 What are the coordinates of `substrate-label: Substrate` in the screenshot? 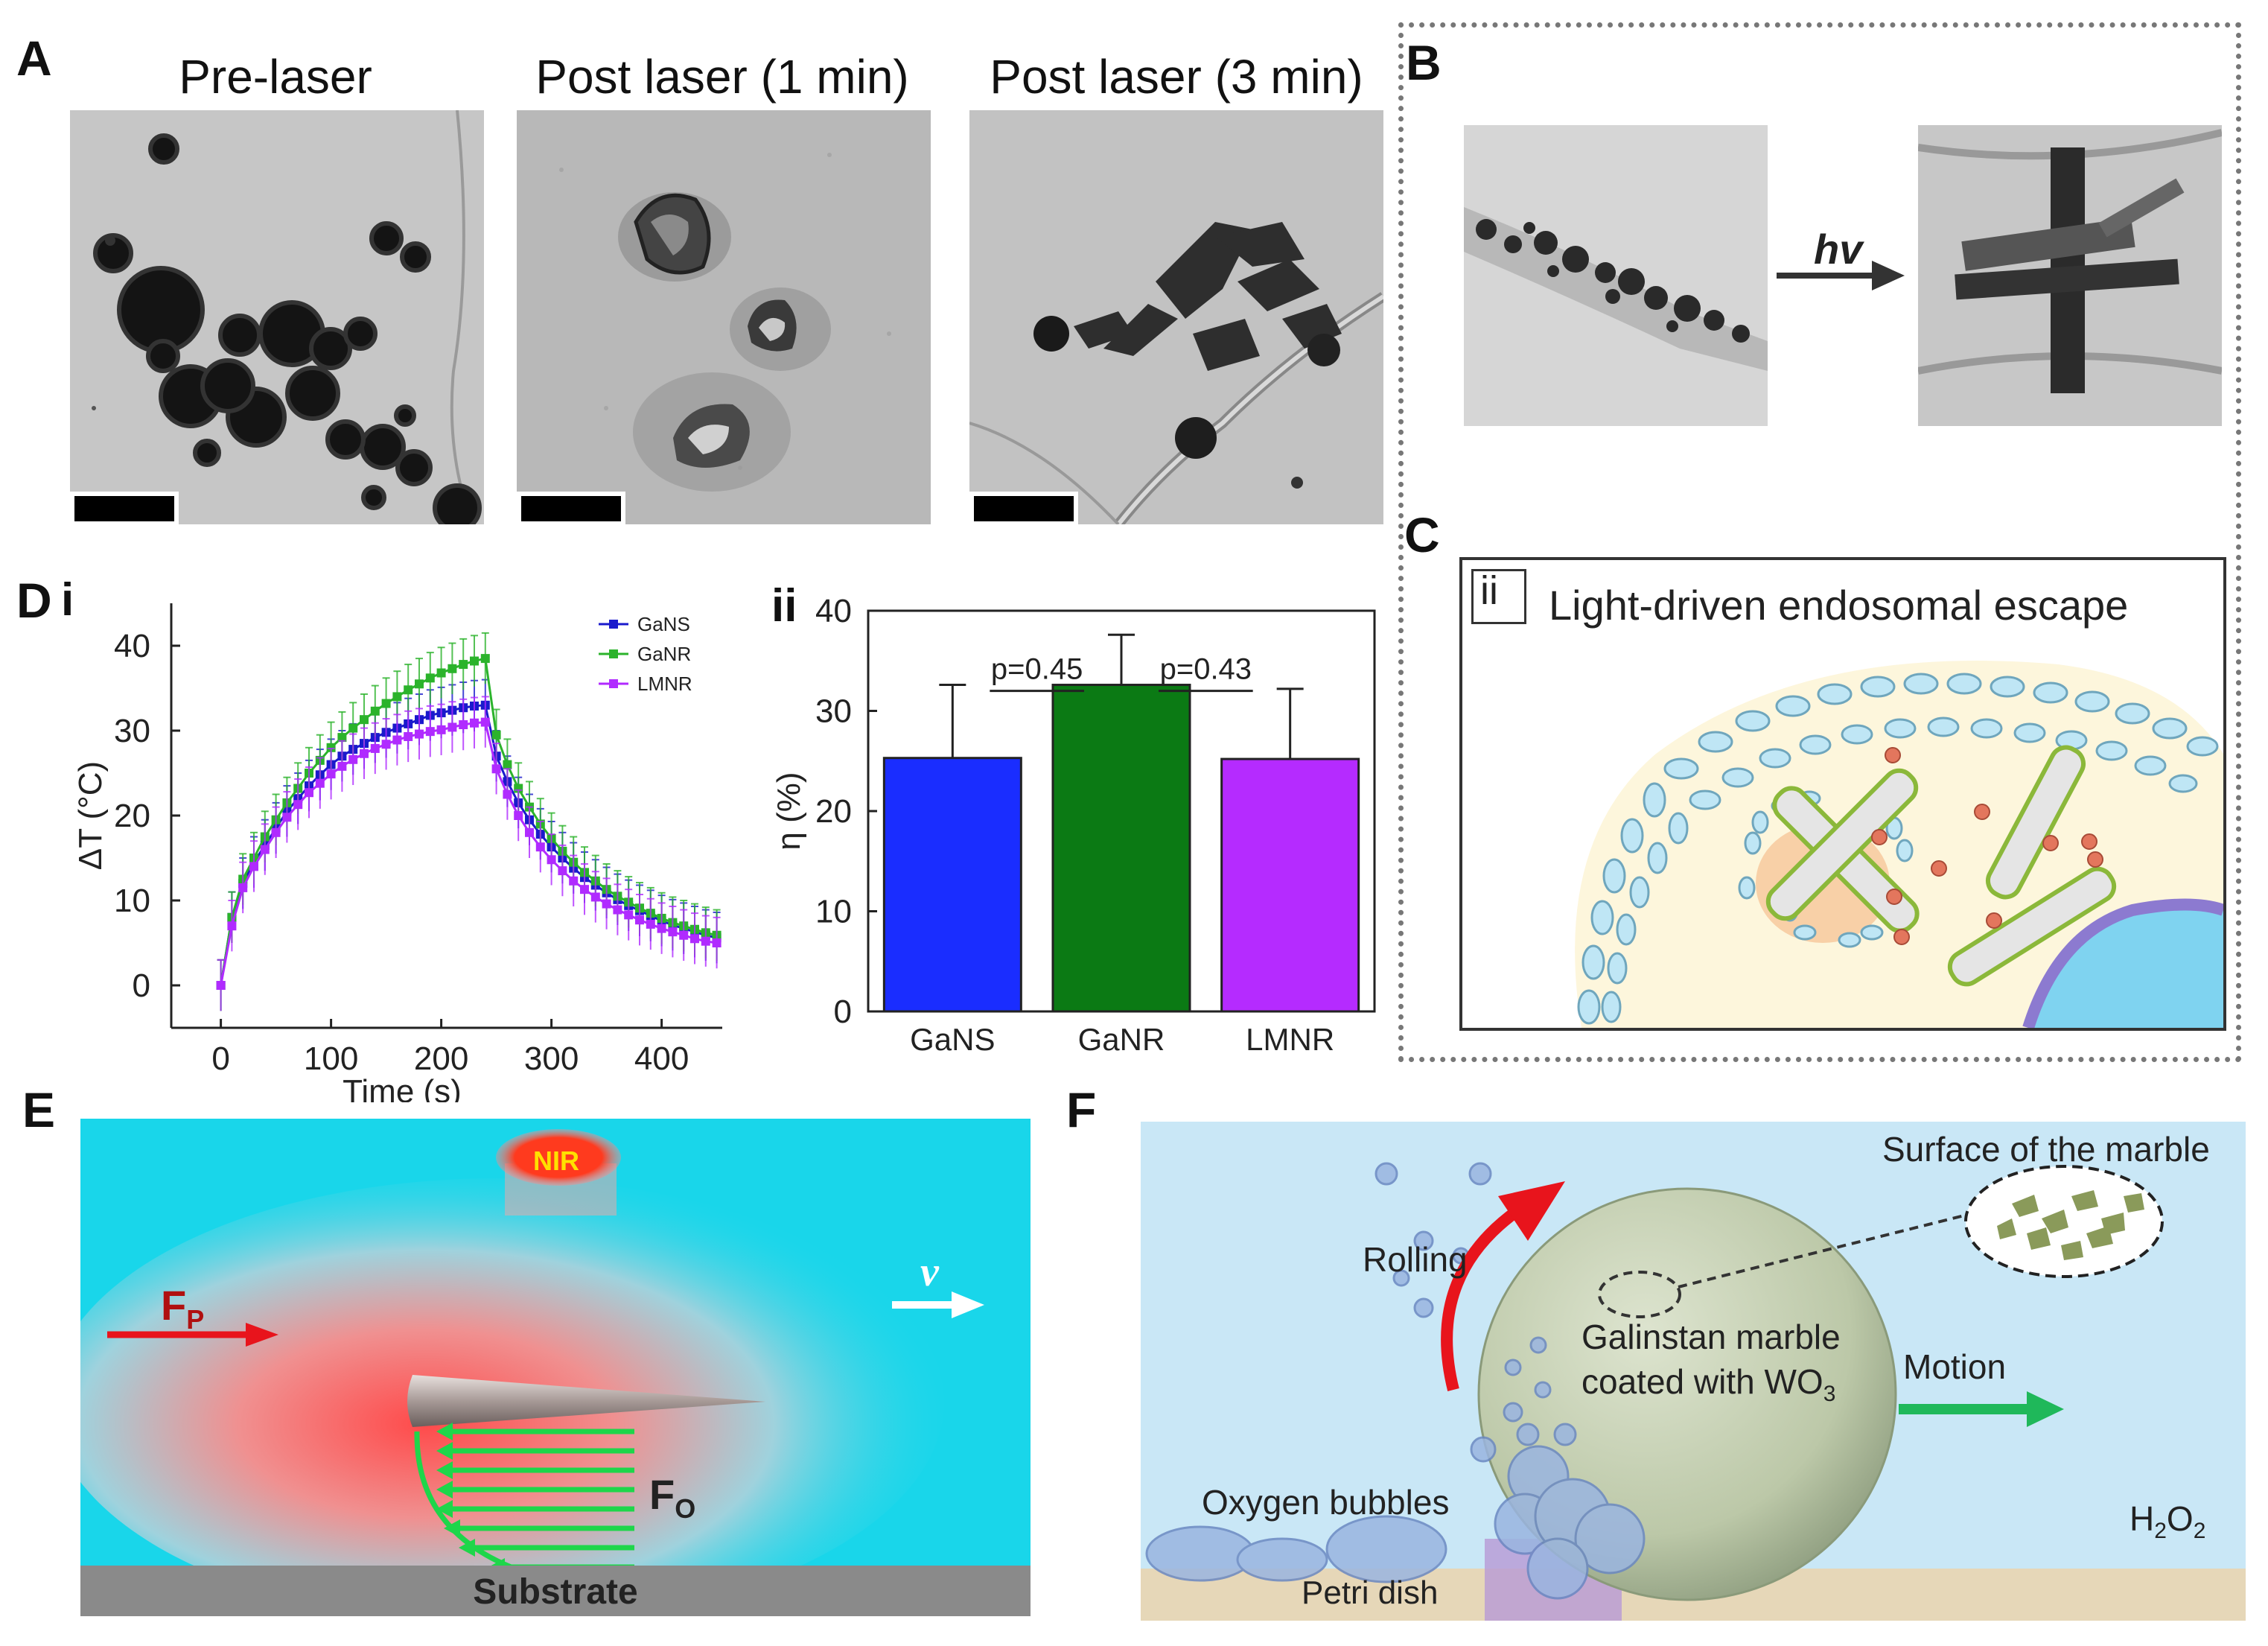 It's located at (555, 1592).